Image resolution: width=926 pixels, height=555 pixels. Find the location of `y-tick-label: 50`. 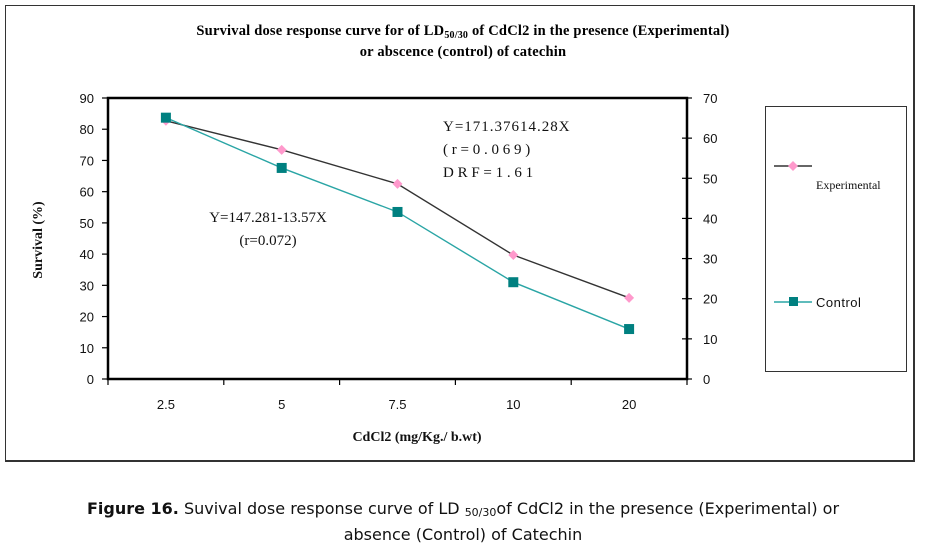

y-tick-label: 50 is located at coordinates (87, 223).